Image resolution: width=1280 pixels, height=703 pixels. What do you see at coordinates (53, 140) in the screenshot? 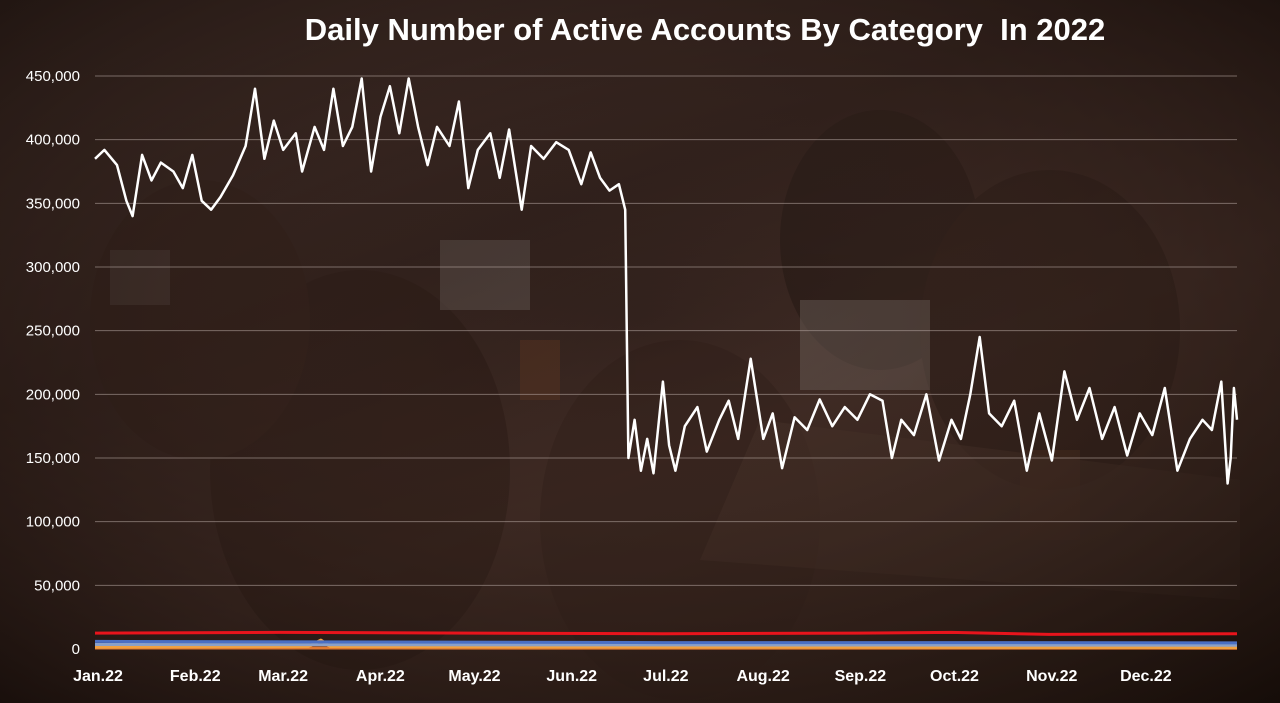
I see `y-tick-label: 400,000` at bounding box center [53, 140].